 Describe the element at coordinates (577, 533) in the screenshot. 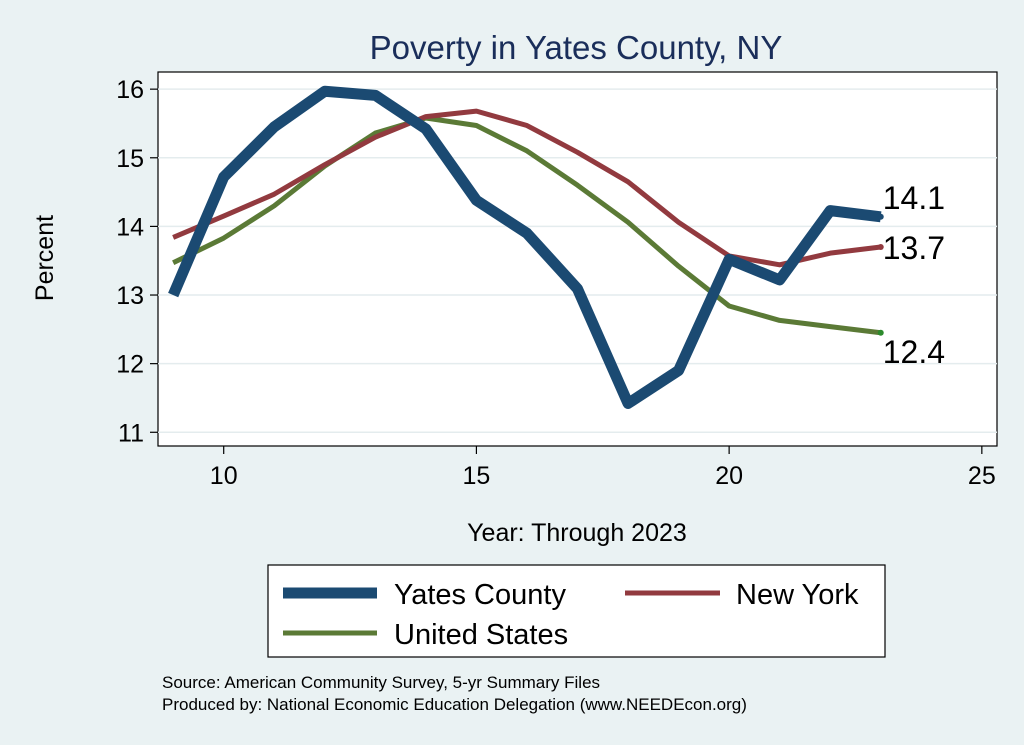

I see `x-axis-label: Year: Through 2023` at that location.